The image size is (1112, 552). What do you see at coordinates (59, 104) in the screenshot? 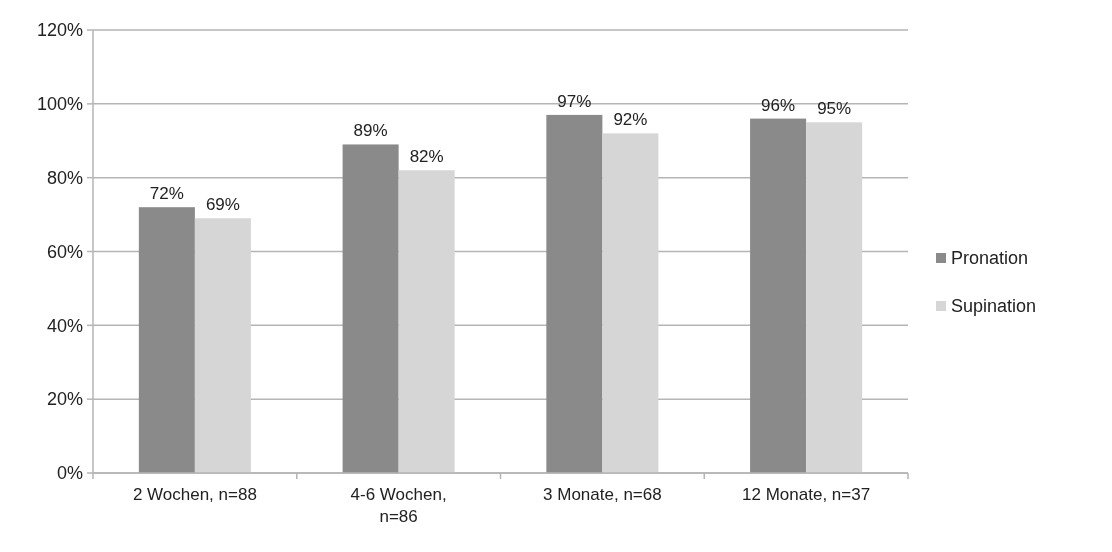
I see `y-tick-label: 100%` at bounding box center [59, 104].